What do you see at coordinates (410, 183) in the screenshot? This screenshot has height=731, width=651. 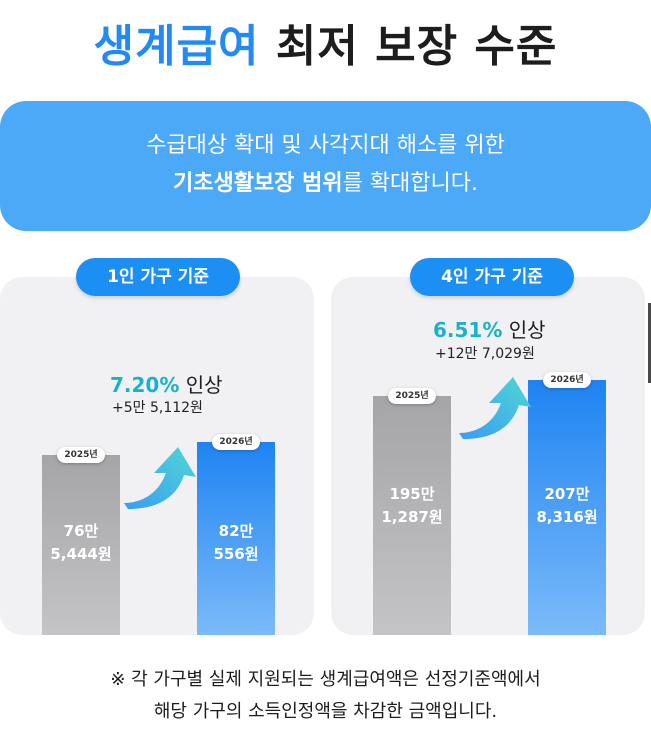 I see `banner-rest-text: 를 확대합니다.` at bounding box center [410, 183].